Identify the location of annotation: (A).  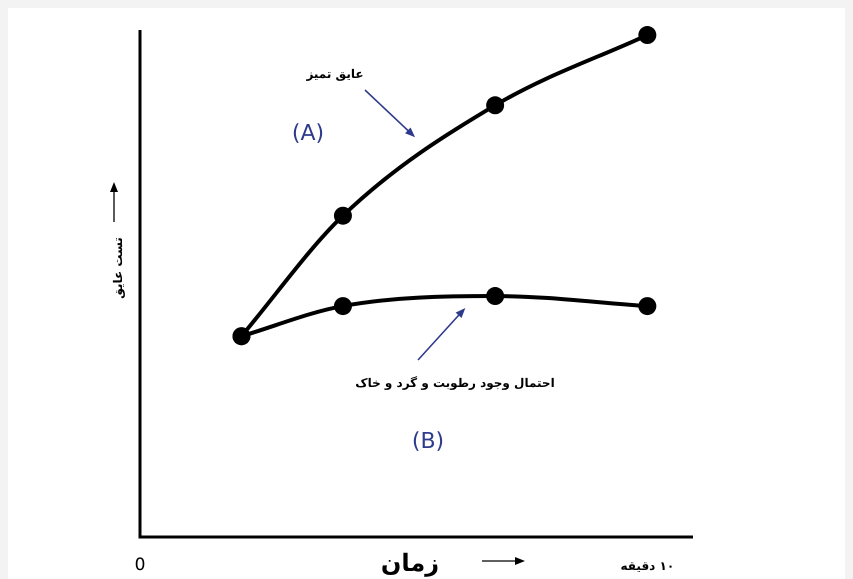
(308, 133).